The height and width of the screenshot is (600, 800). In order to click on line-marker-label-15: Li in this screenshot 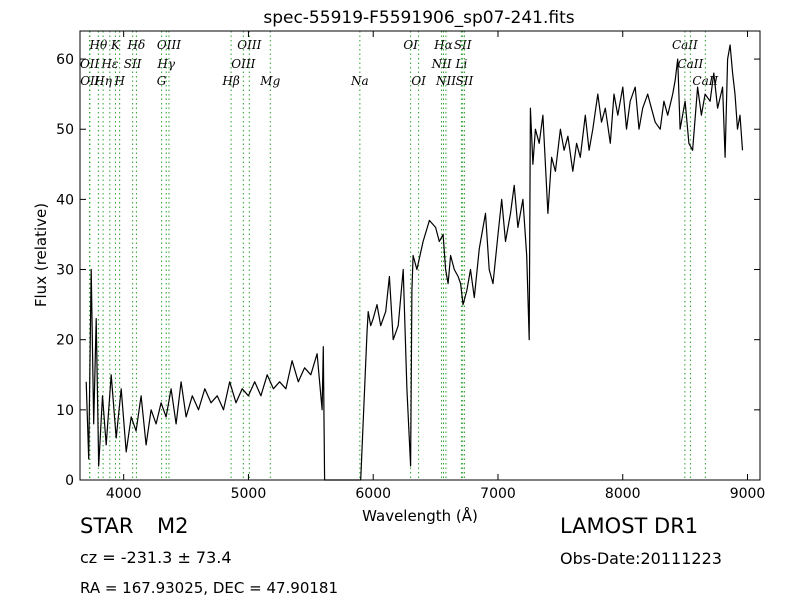, I will do `click(461, 64)`.